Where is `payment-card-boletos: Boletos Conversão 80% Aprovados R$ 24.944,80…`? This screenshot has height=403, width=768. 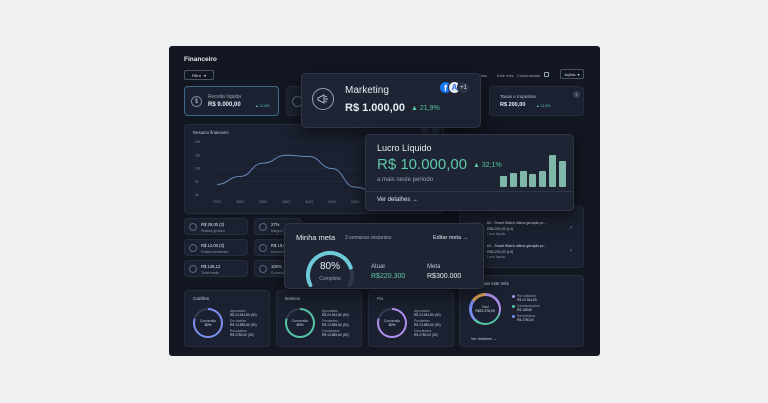
payment-card-boletos: Boletos Conversão 80% Aprovados R$ 24.944,80… is located at coordinates (319, 318).